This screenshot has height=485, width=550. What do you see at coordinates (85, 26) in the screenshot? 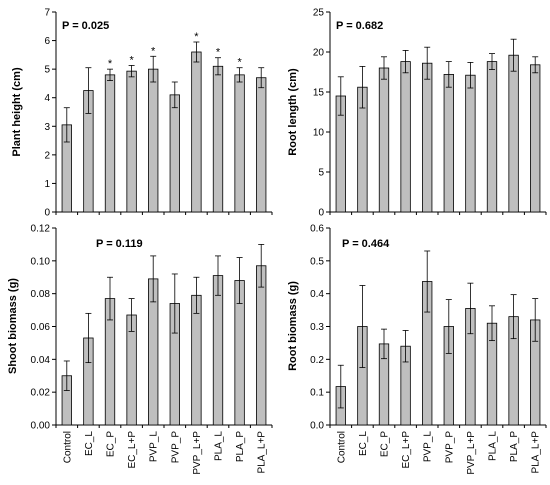
I see `p-value-annotation: P = 0.025` at bounding box center [85, 26].